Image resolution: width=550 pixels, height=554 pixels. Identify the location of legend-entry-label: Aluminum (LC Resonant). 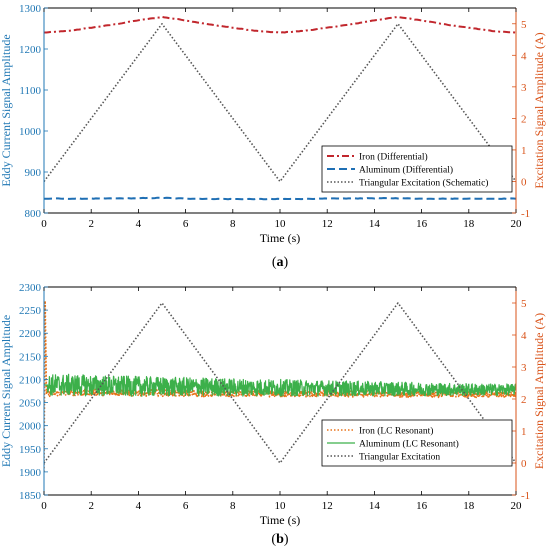
(409, 444).